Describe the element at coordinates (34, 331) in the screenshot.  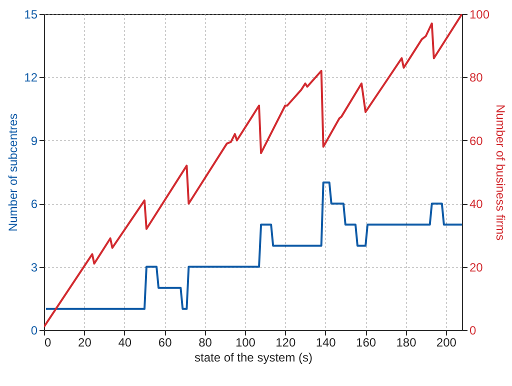
I see `y-tick-label: 0` at that location.